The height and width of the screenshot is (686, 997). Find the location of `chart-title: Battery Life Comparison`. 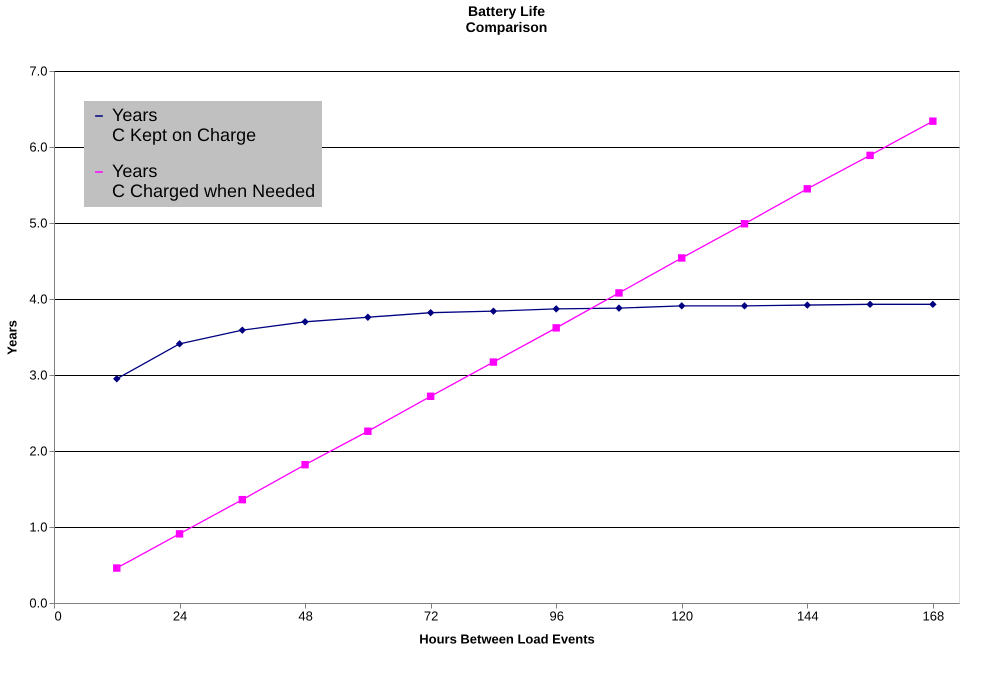

chart-title: Battery Life Comparison is located at coordinates (507, 19).